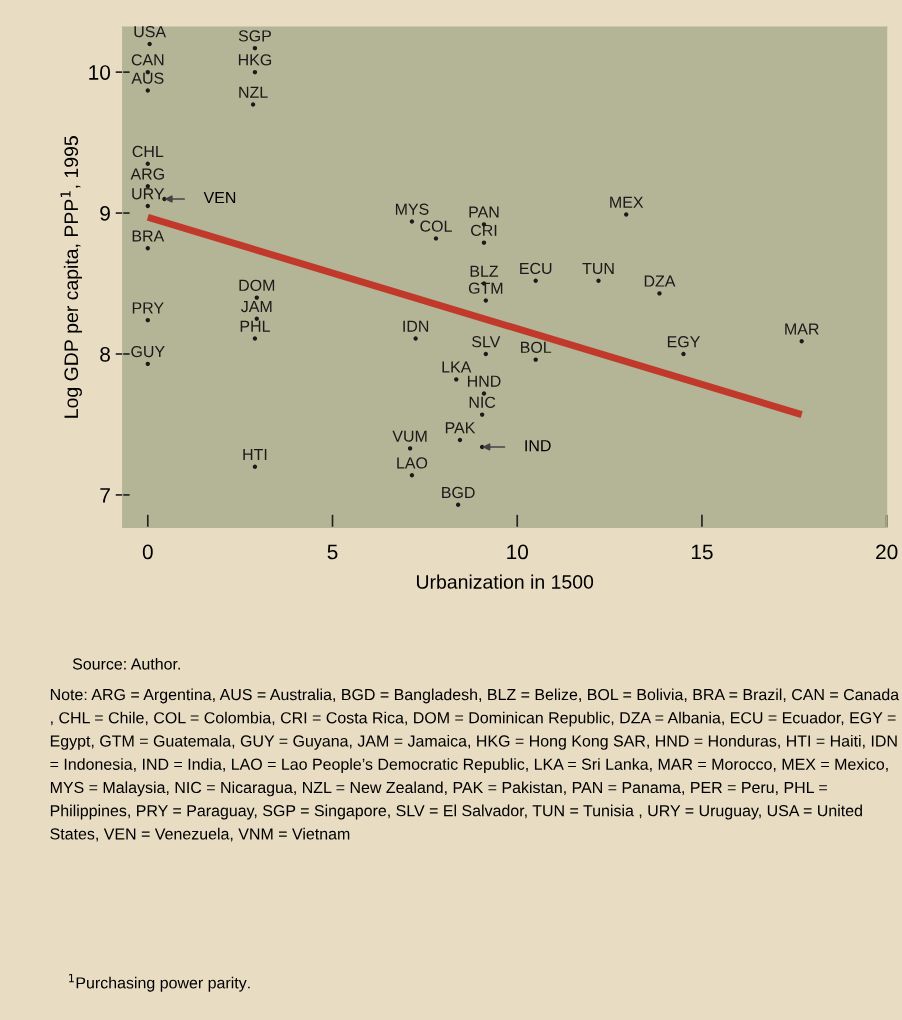  What do you see at coordinates (484, 271) in the screenshot?
I see `data-label: BLZ` at bounding box center [484, 271].